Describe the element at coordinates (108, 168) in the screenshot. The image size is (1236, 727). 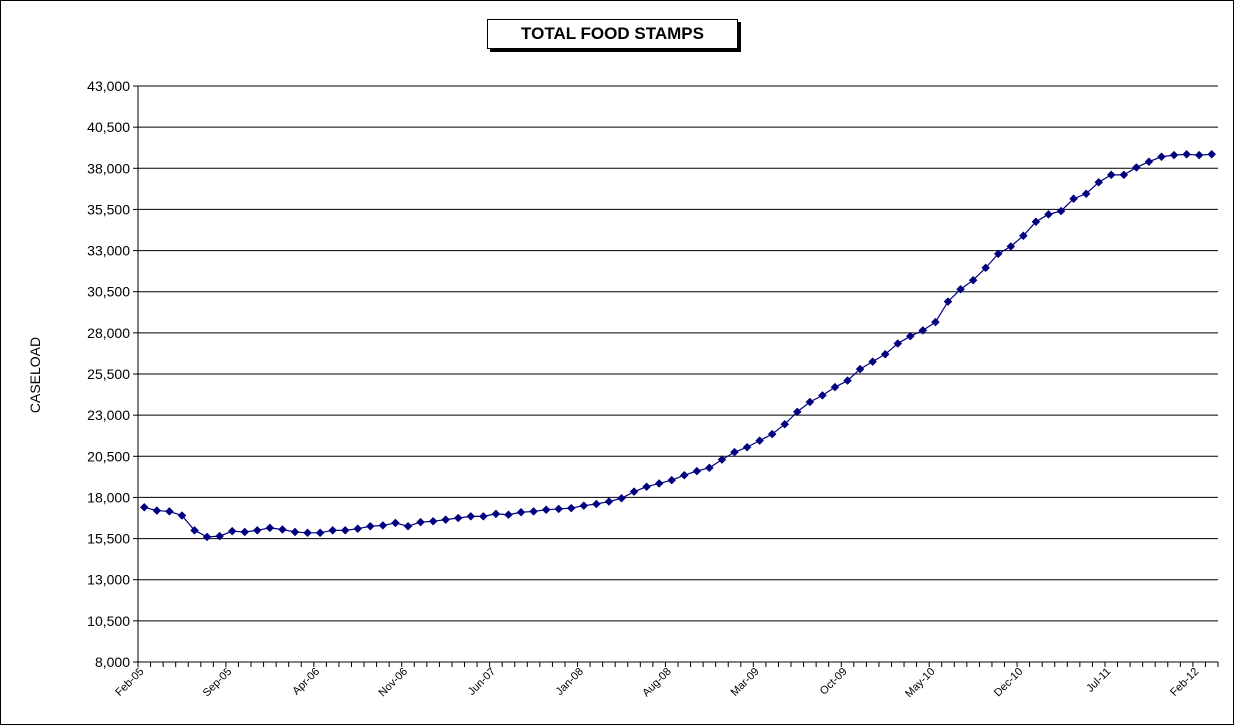
I see `y-tick-label: 38,000` at that location.